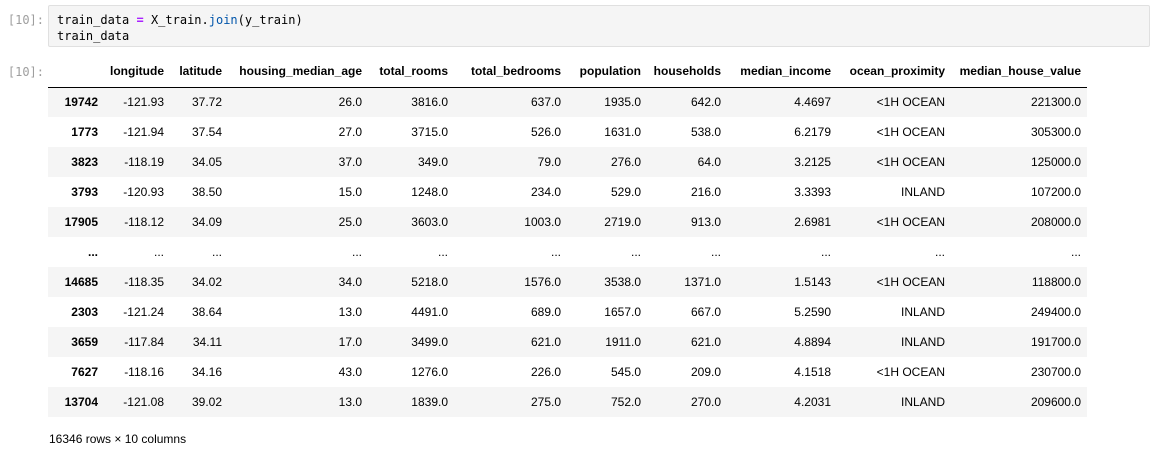  I want to click on table-cell-median-income: 3.2125, so click(812, 162).